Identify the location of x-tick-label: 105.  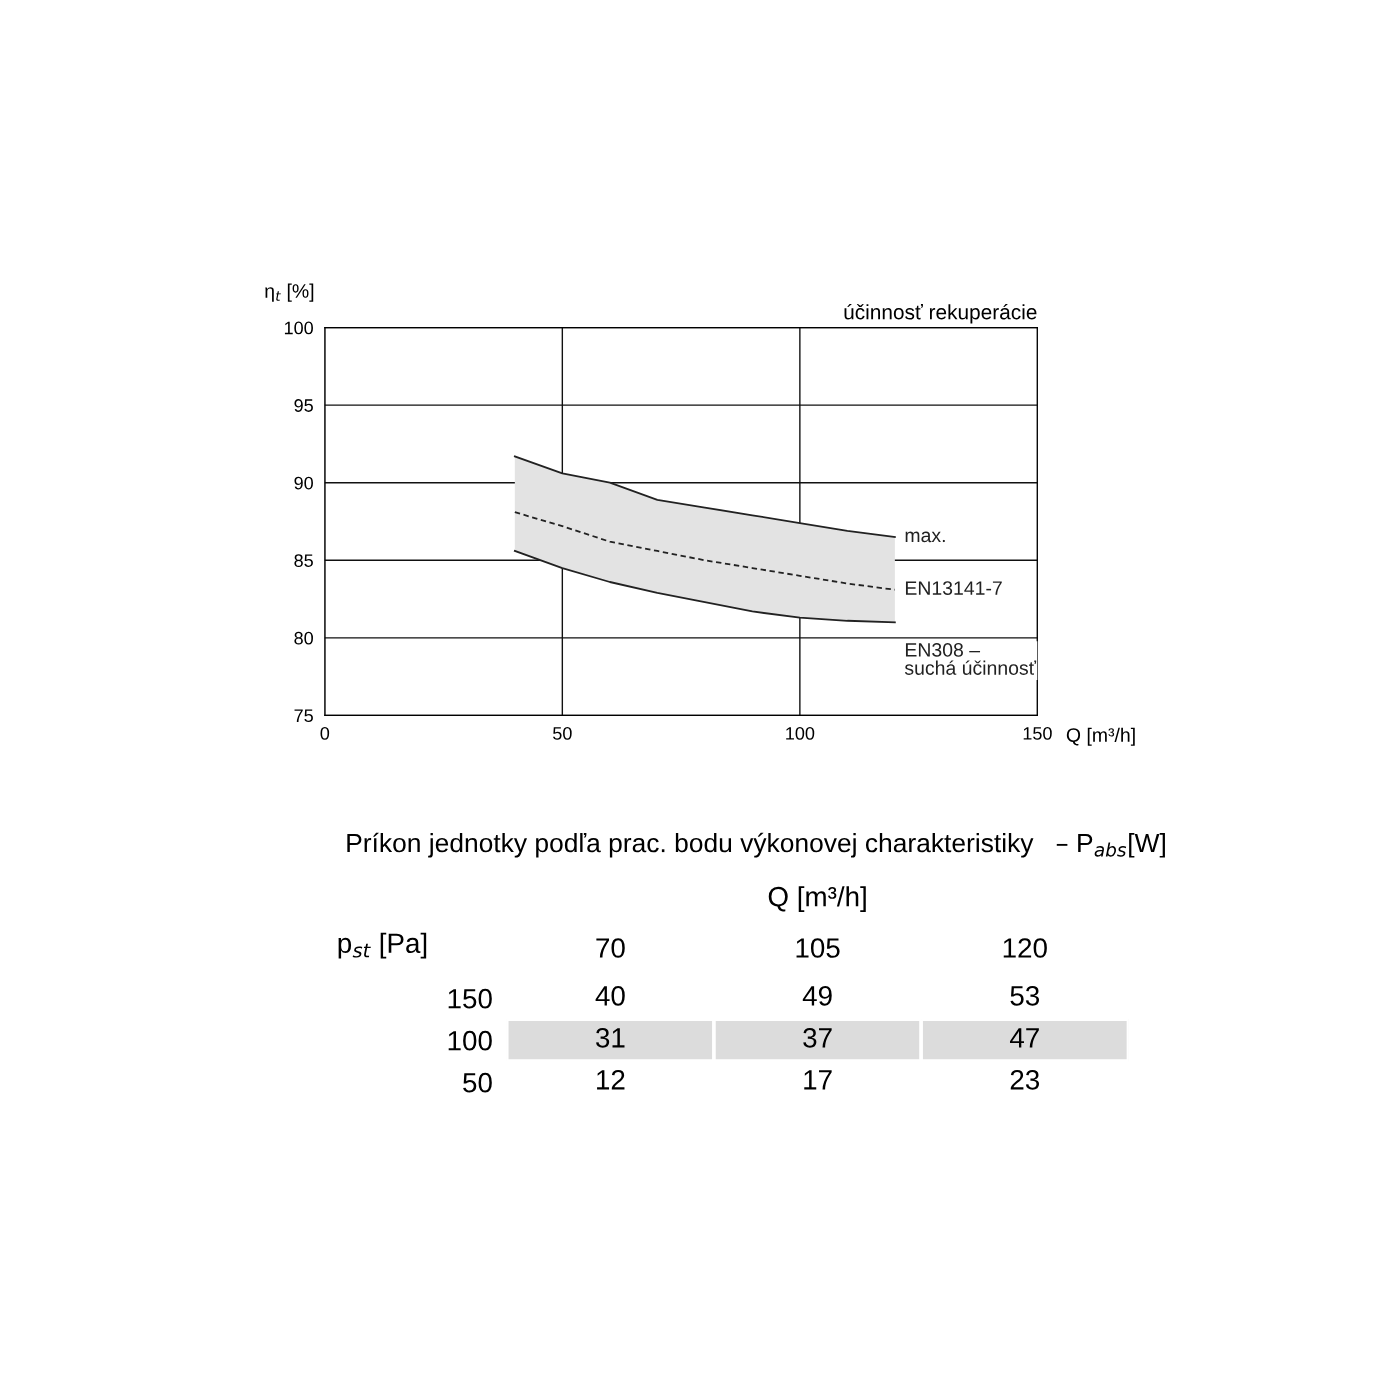
(818, 948).